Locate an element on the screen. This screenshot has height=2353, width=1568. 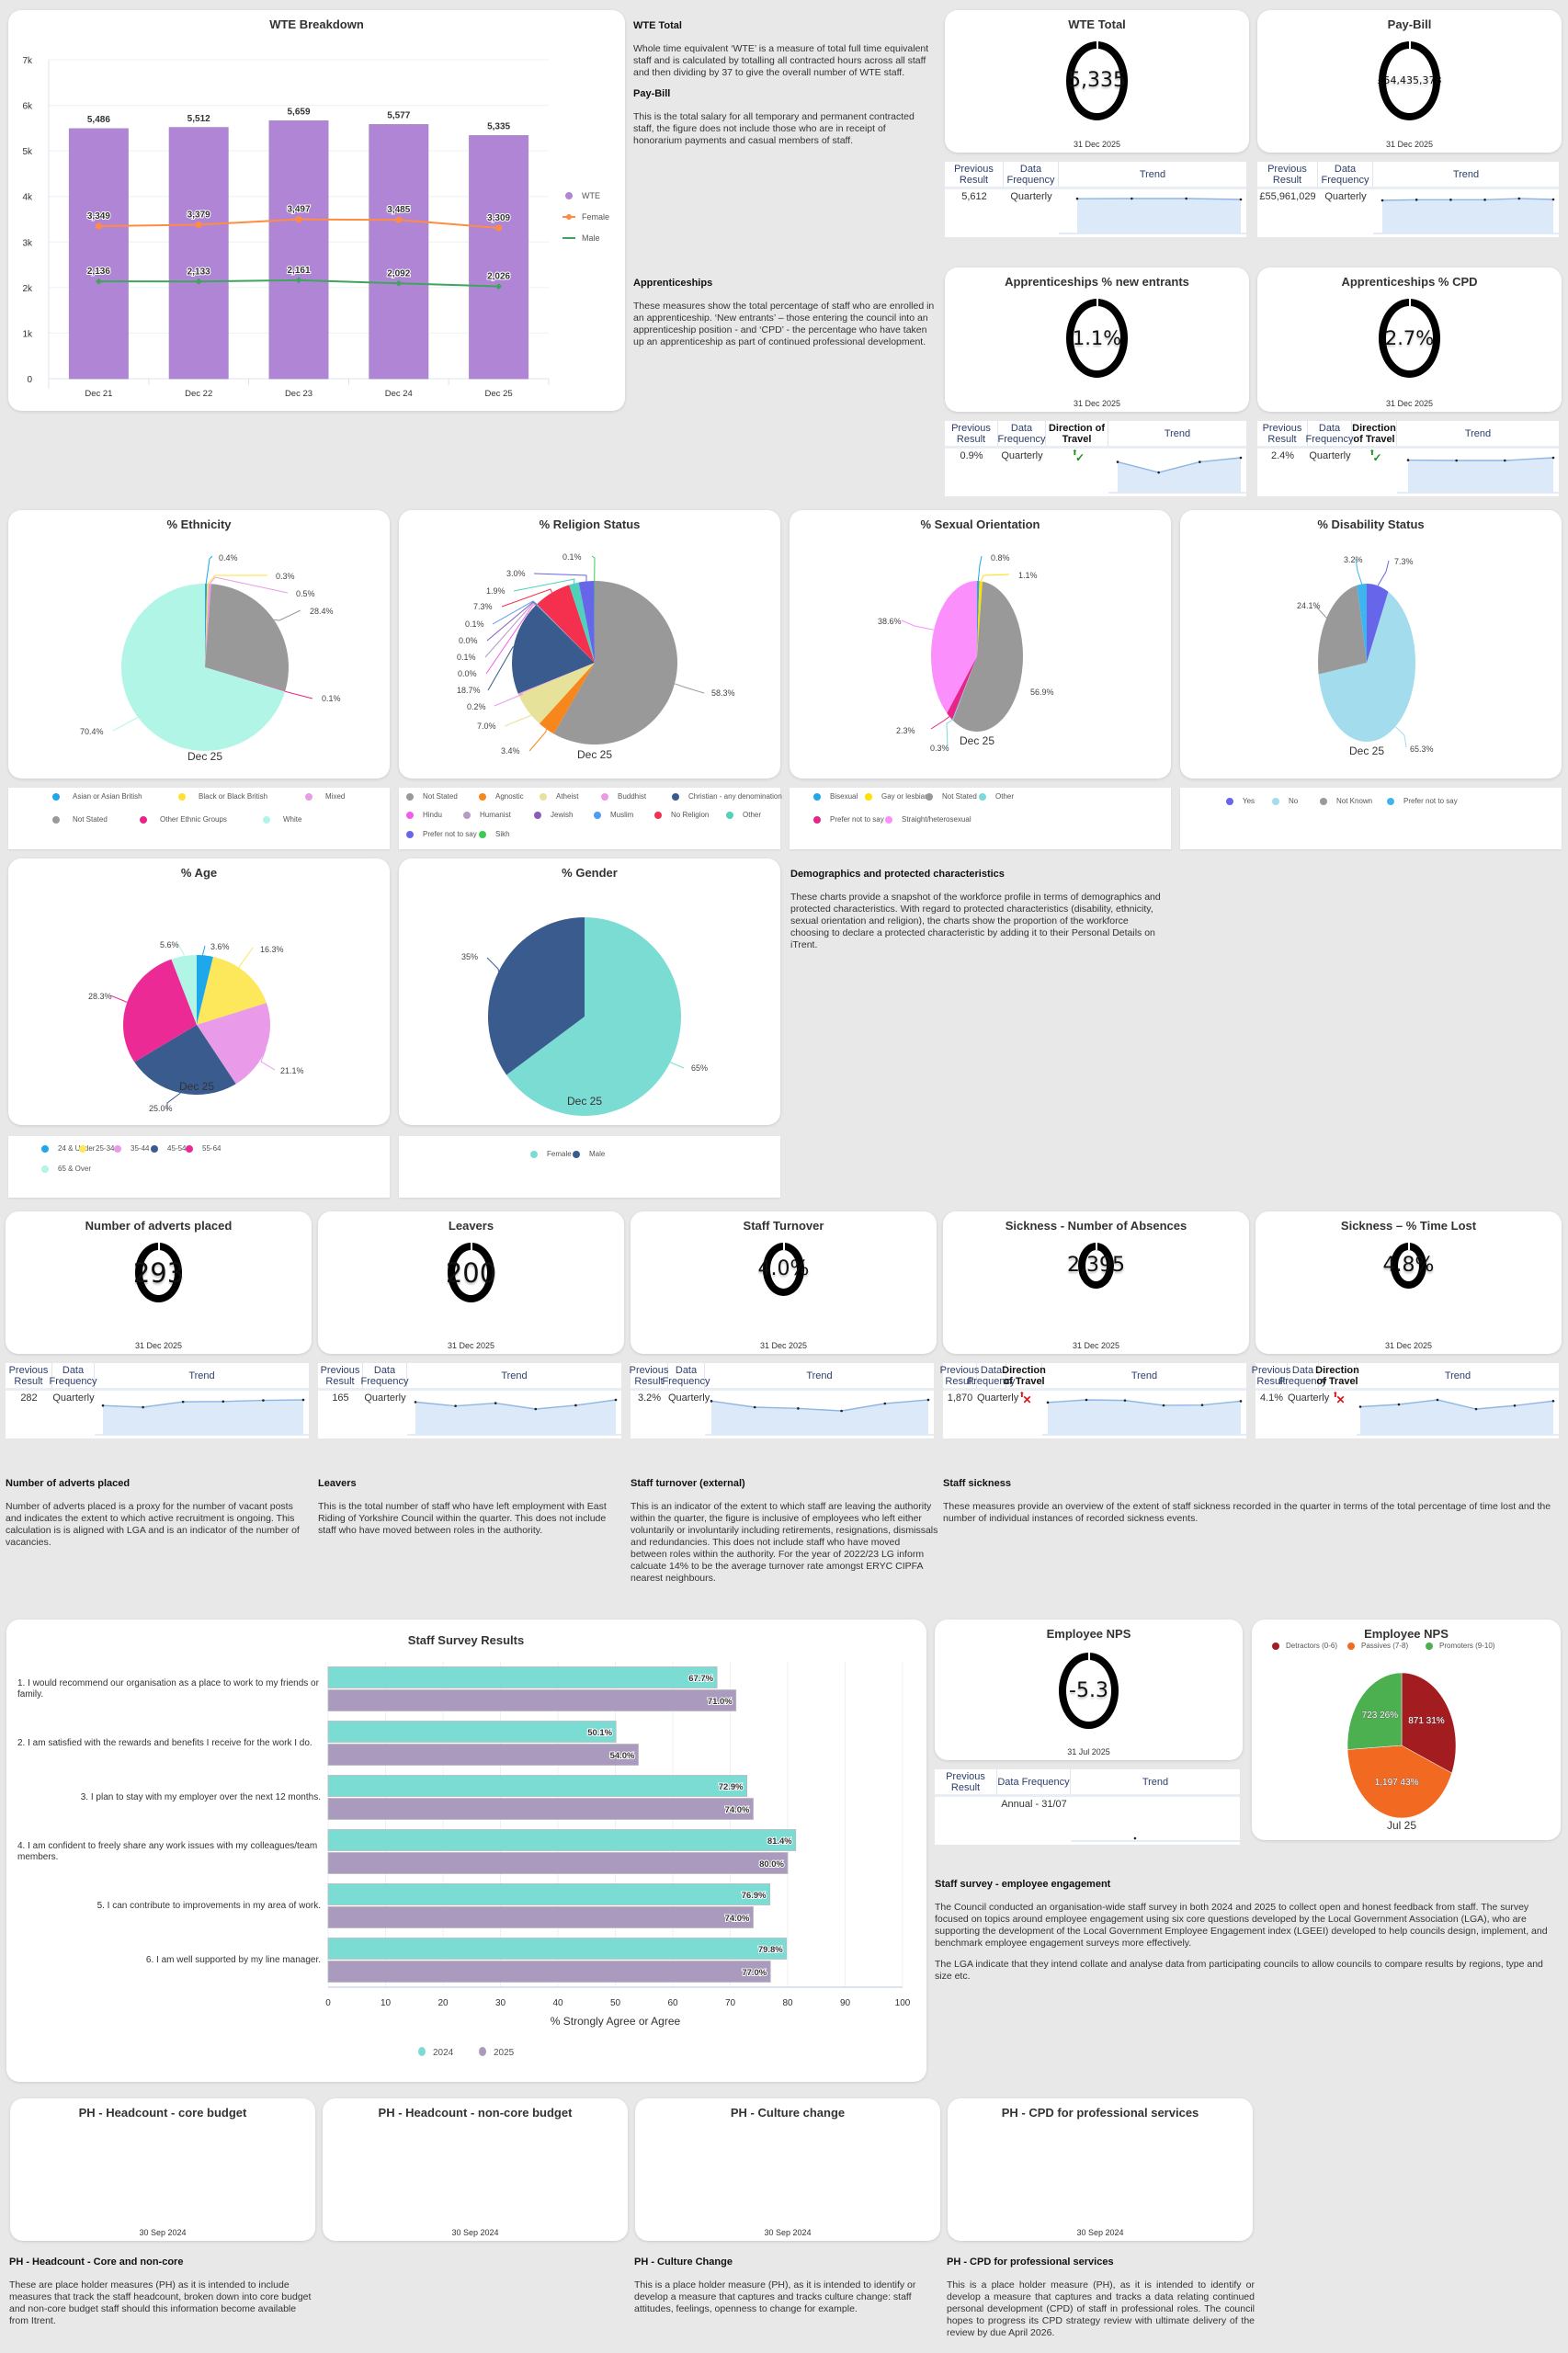
legend-item: No Religion is located at coordinates (681, 815).